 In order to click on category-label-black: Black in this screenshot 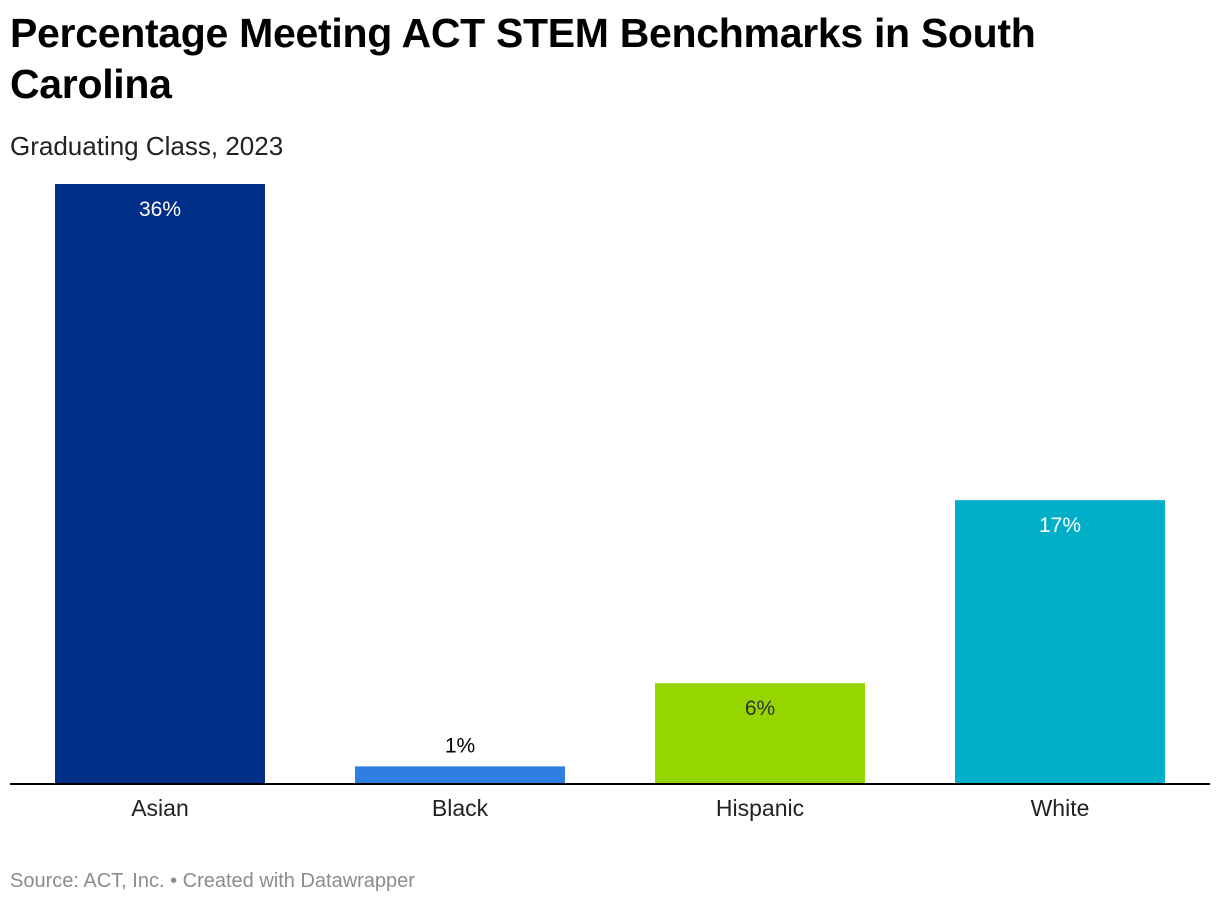, I will do `click(460, 808)`.